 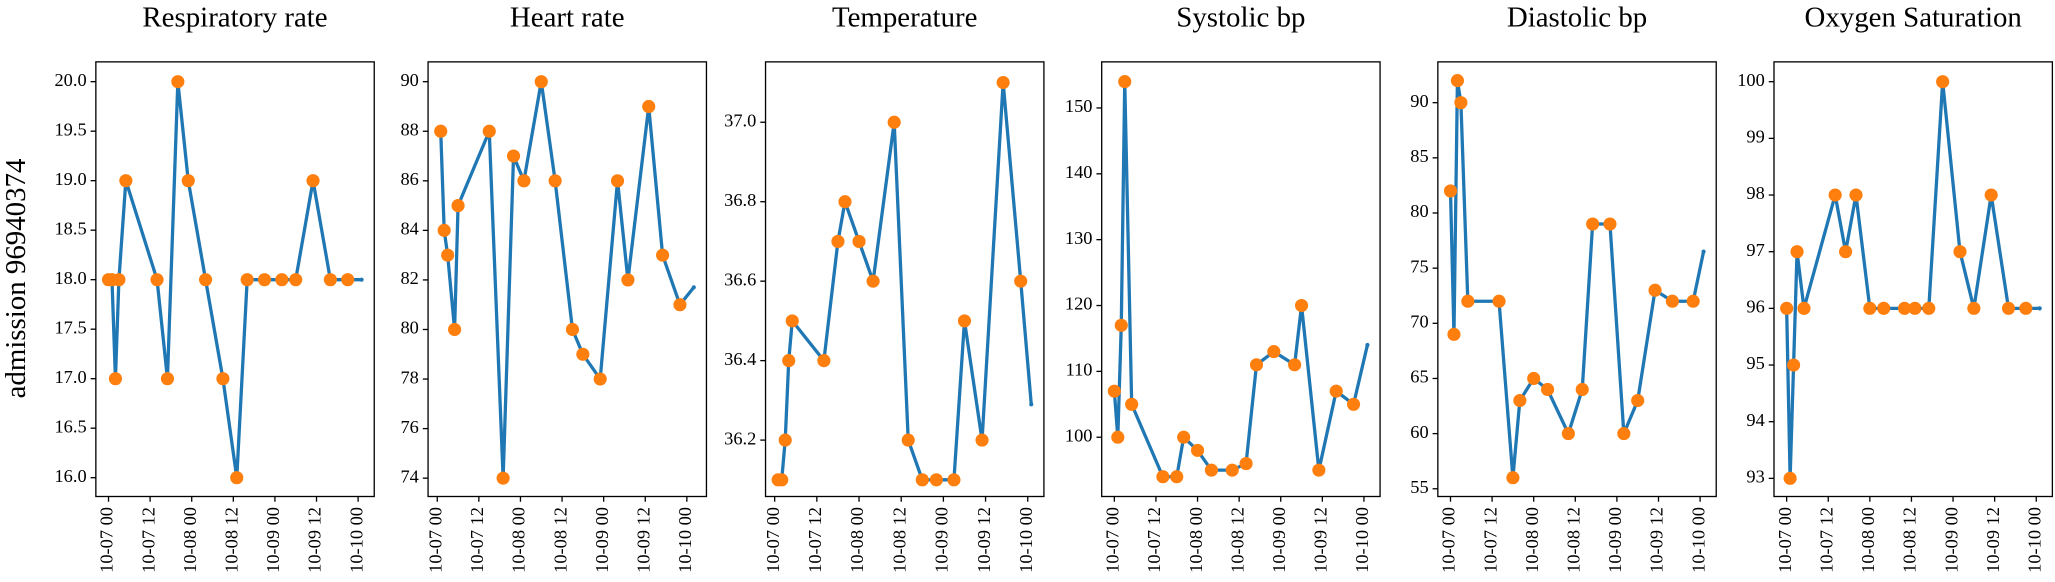 I want to click on y-tick-label: 90, so click(x=1419, y=101).